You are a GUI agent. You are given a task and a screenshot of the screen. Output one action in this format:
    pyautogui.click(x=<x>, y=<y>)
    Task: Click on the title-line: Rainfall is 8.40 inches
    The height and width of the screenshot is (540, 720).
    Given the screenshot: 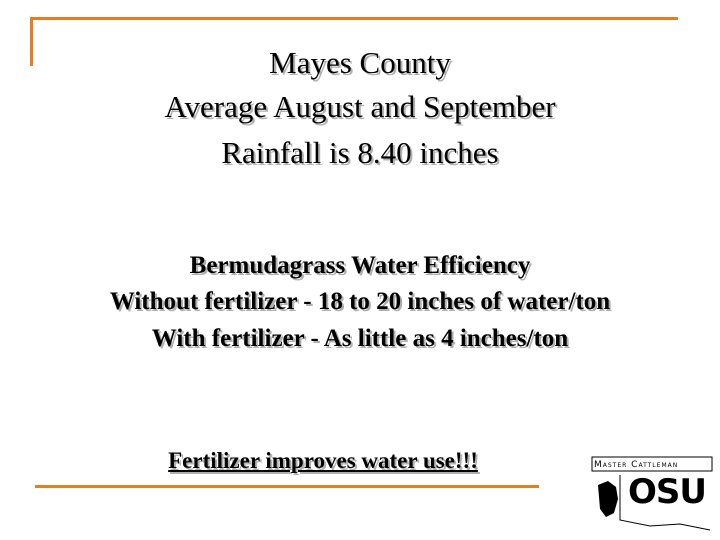 What is the action you would take?
    pyautogui.click(x=360, y=152)
    